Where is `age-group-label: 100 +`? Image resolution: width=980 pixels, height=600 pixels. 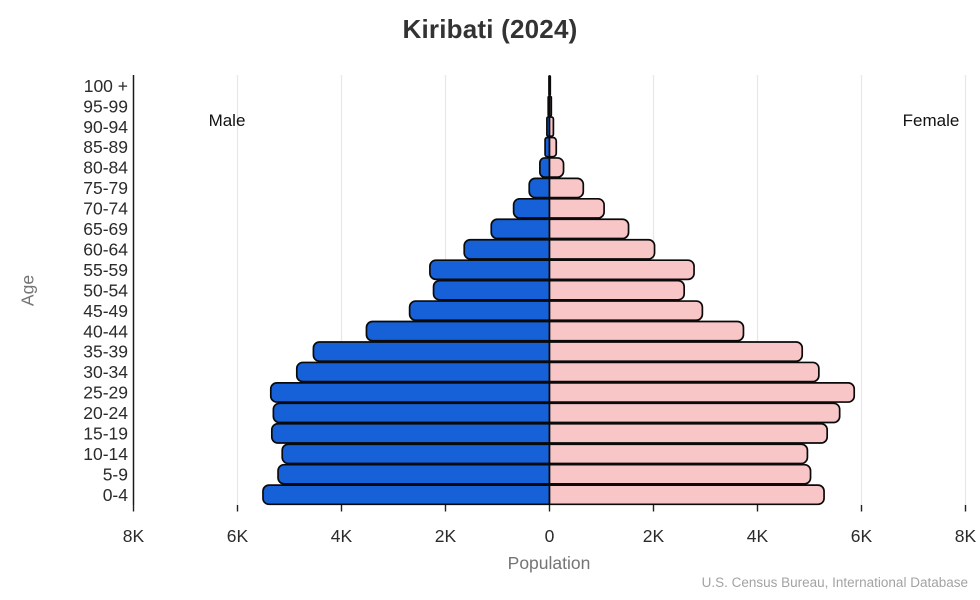
age-group-label: 100 + is located at coordinates (106, 86).